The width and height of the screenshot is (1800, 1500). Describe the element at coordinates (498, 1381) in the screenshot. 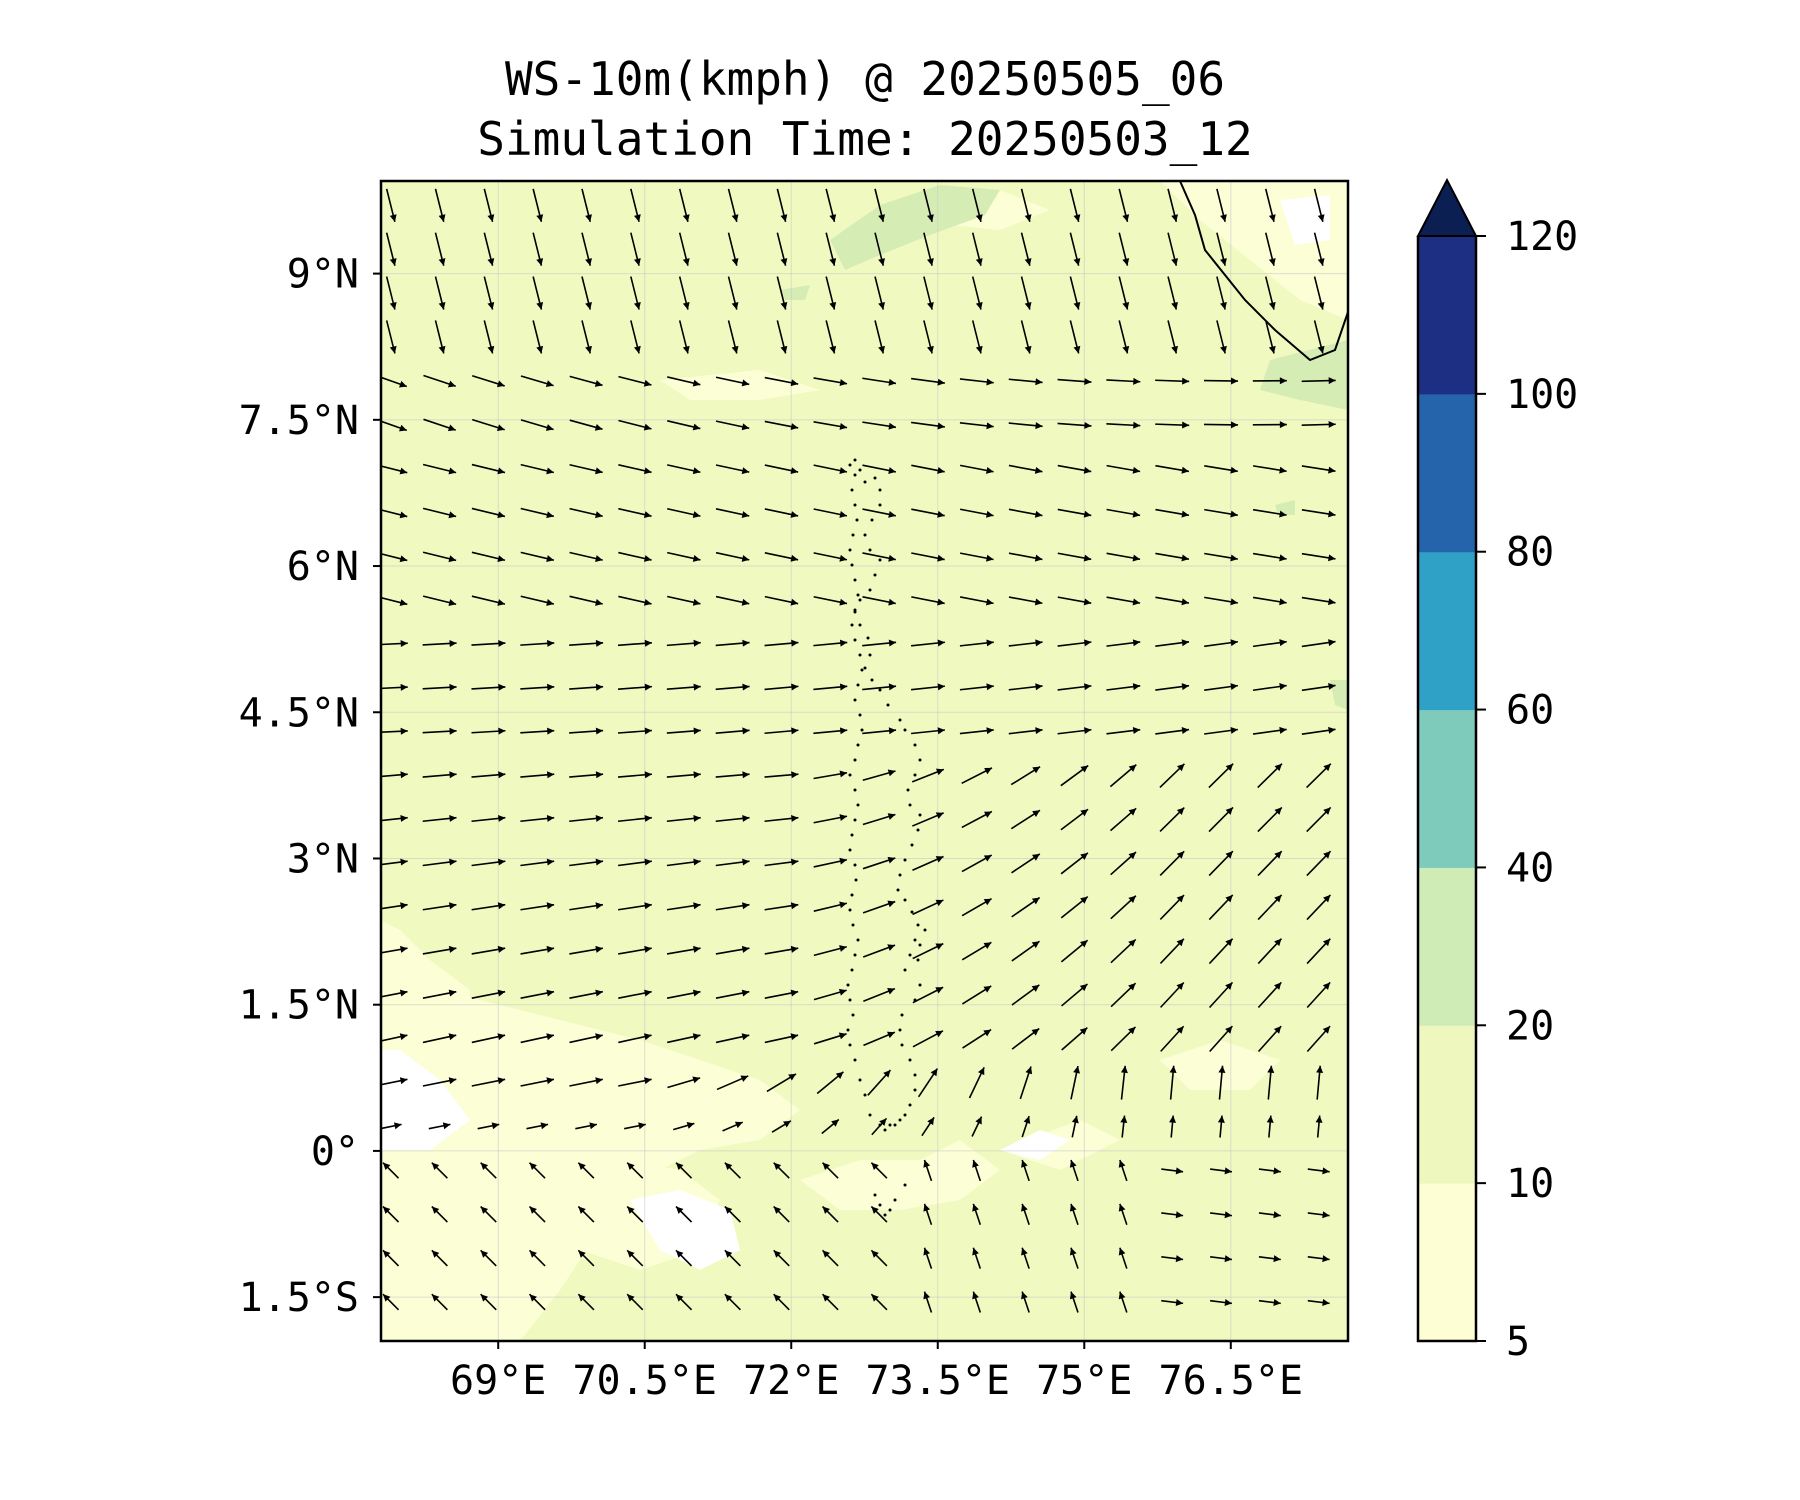

I see `lon-tick-label: 69°E` at that location.